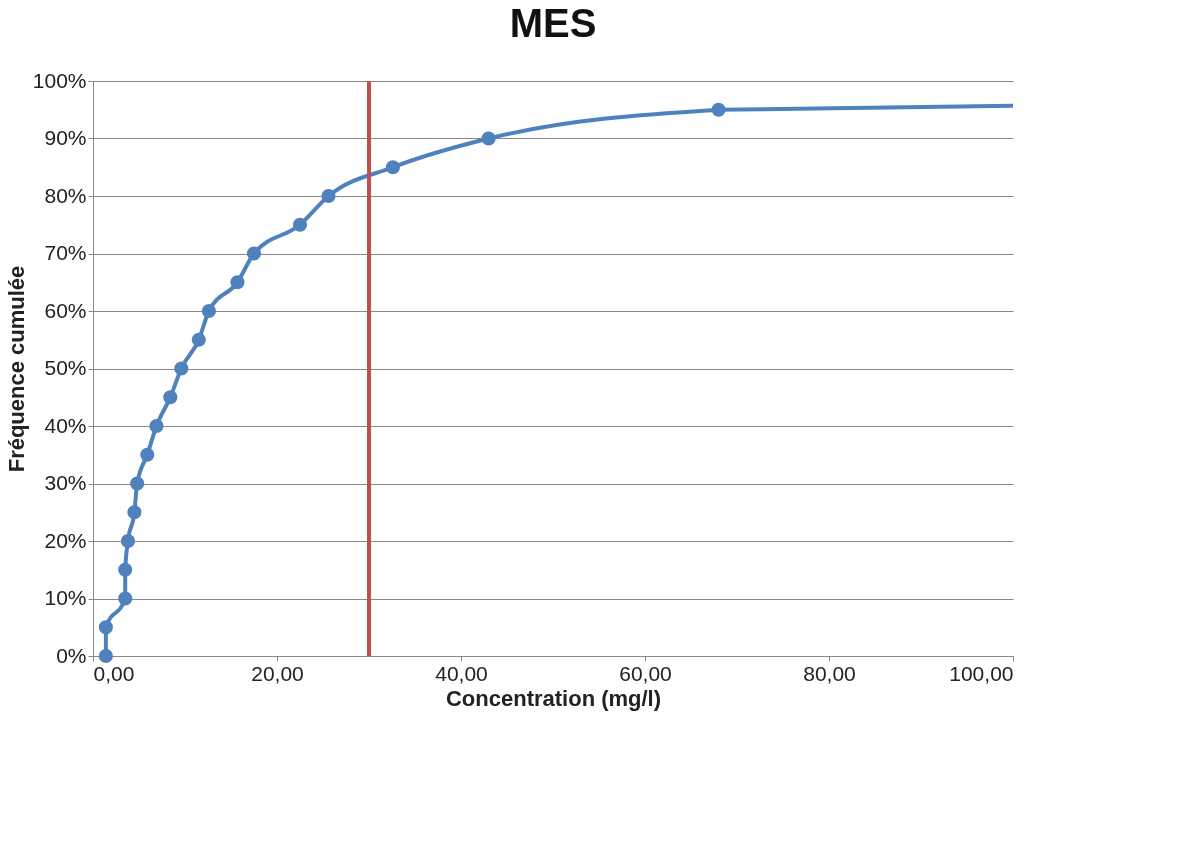 This screenshot has width=1200, height=850. I want to click on x-tick-label: 100,00, so click(981, 673).